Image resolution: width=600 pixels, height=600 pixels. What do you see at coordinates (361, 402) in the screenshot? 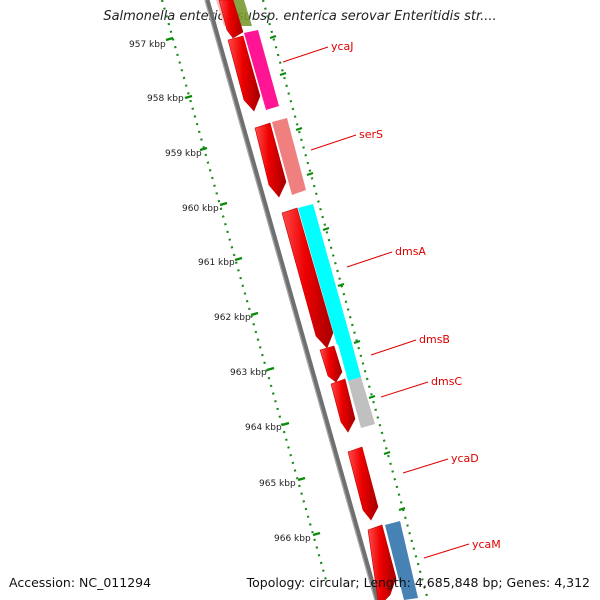
I see `gene-bar-dmsC` at bounding box center [361, 402].